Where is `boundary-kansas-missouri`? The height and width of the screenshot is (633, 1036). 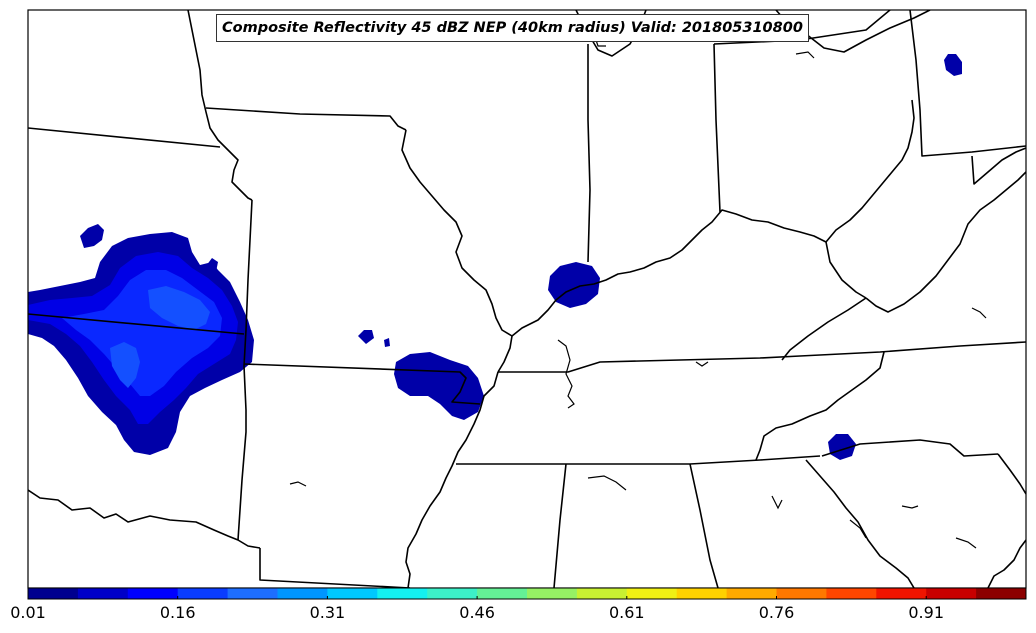 boundary-kansas-missouri is located at coordinates (248, 283).